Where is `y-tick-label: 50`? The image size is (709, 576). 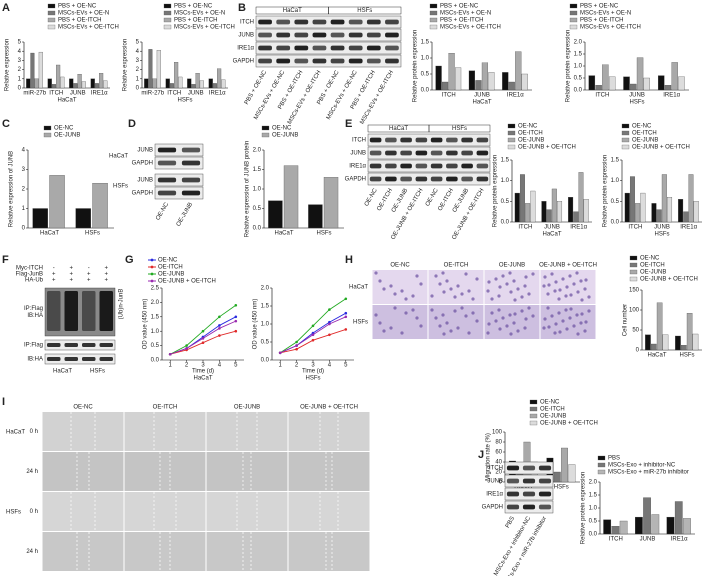
y-tick-label: 50 is located at coordinates (635, 331).